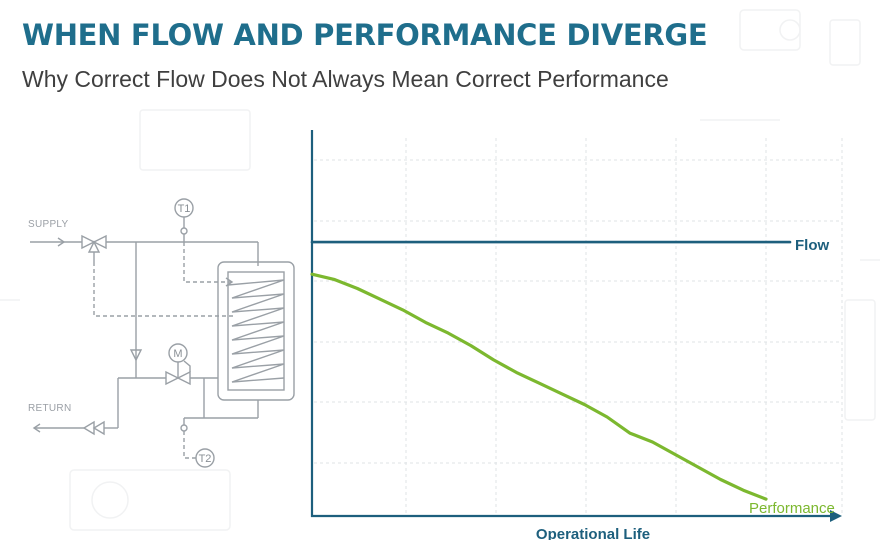  What do you see at coordinates (812, 245) in the screenshot?
I see `series-label-flow: Flow` at bounding box center [812, 245].